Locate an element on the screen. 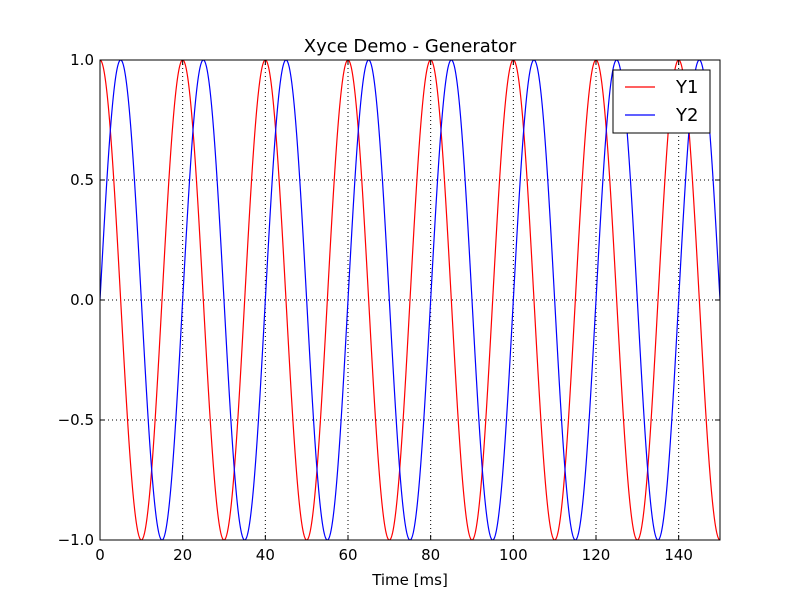  x-tick-label: 140 is located at coordinates (678, 555).